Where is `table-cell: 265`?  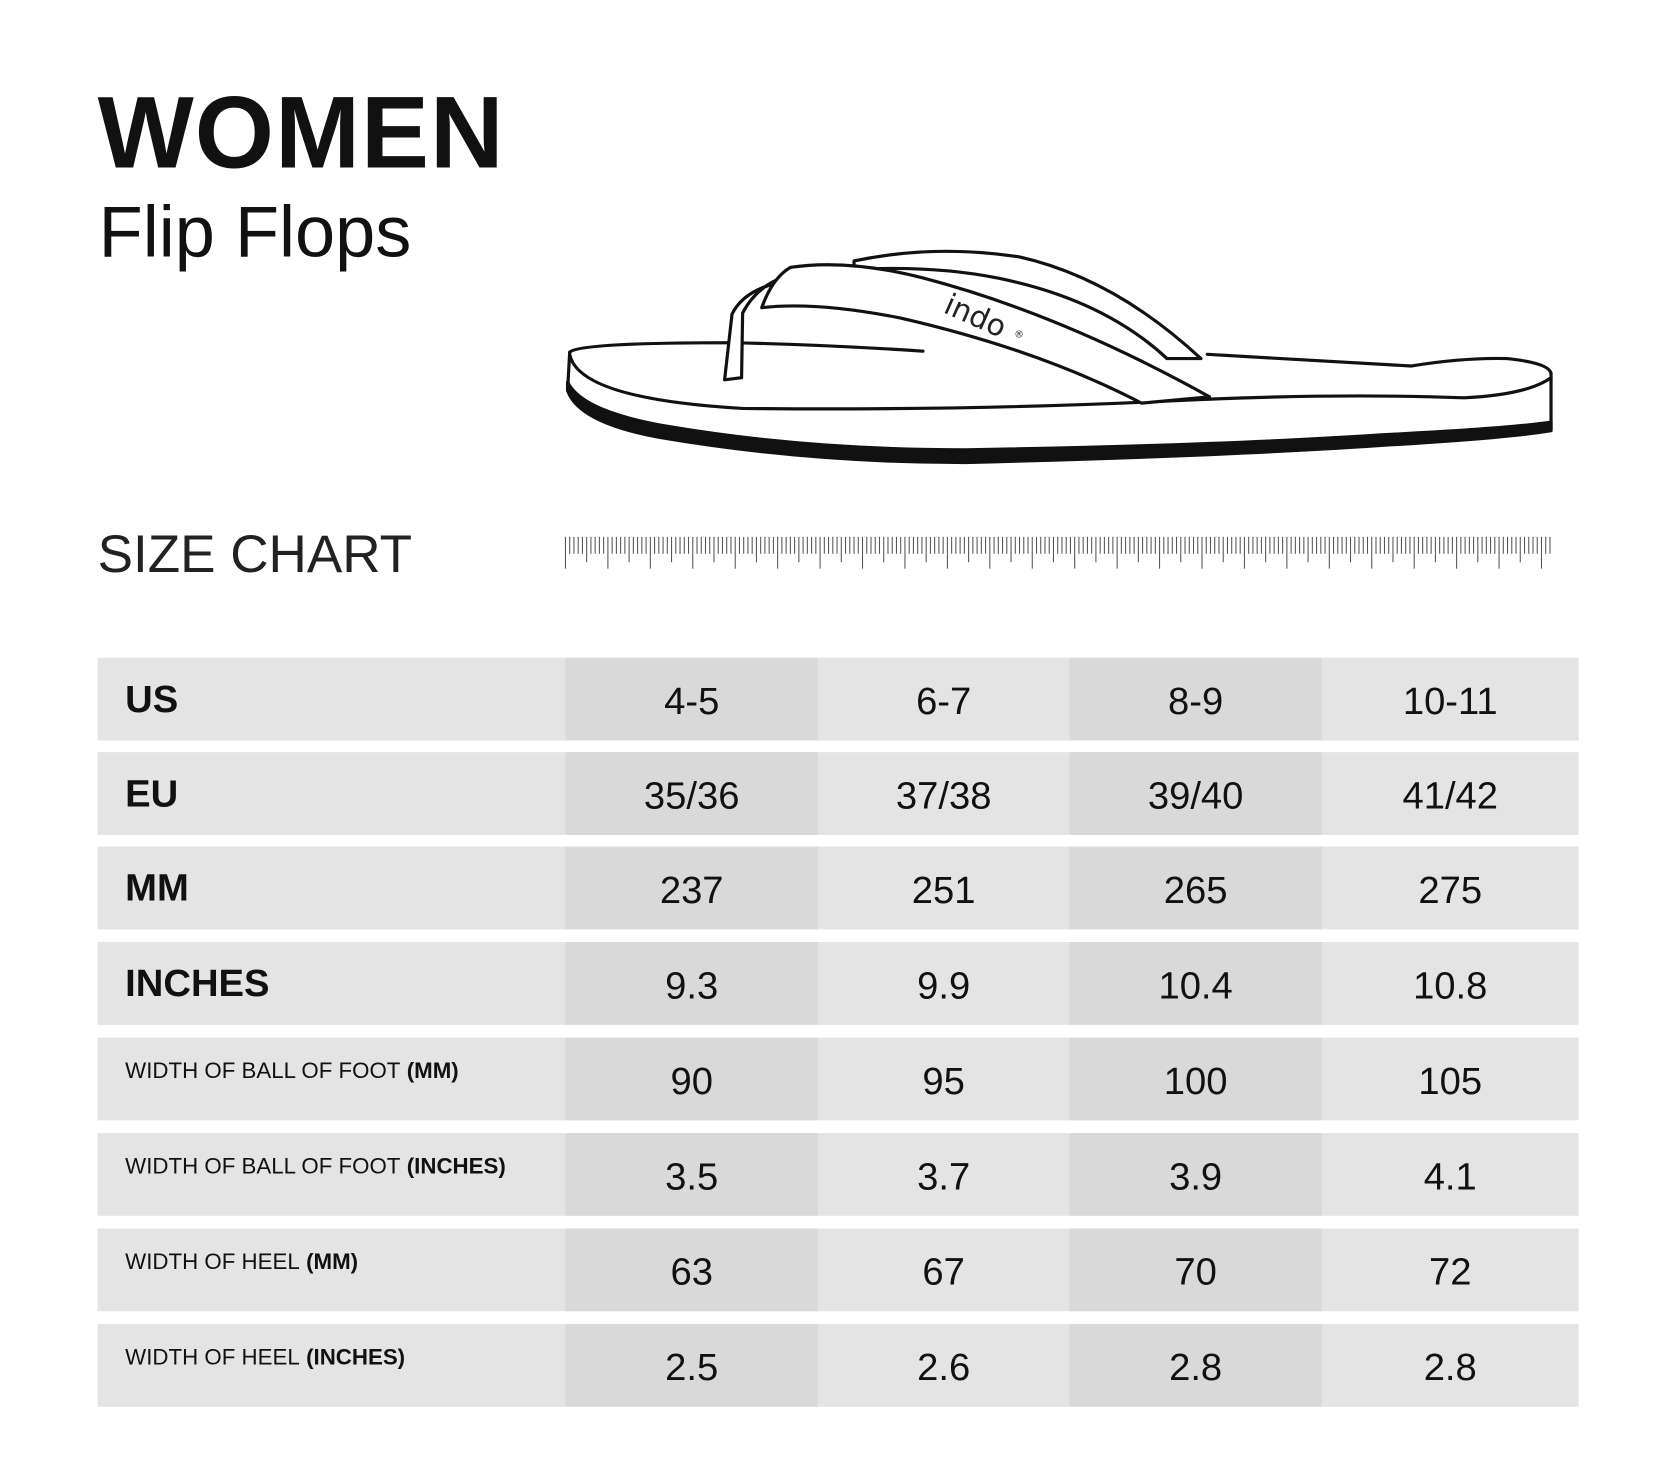
table-cell: 265 is located at coordinates (1195, 888).